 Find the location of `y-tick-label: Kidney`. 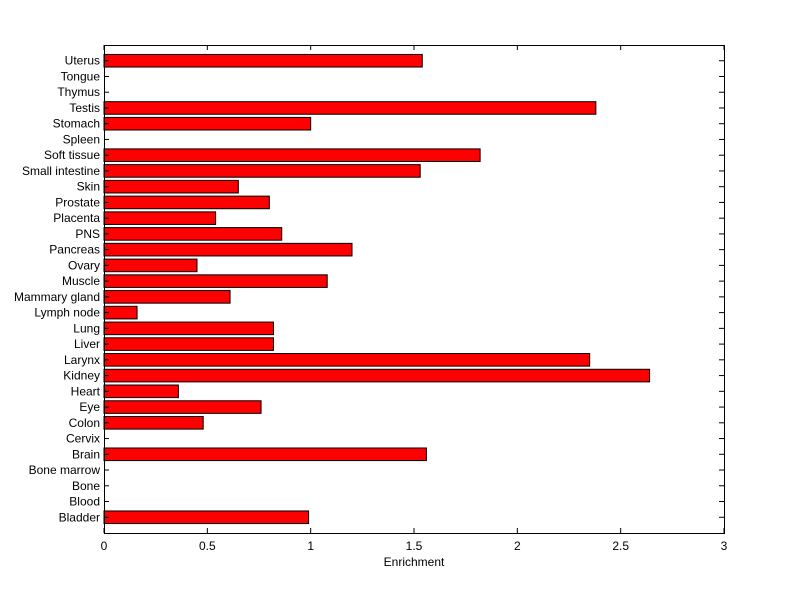

y-tick-label: Kidney is located at coordinates (81, 376).